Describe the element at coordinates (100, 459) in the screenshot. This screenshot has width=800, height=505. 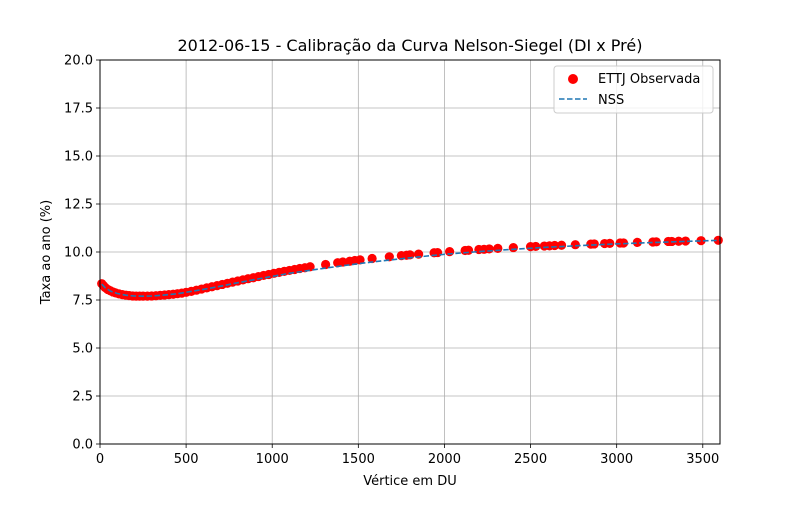
I see `x-tick-label: 0` at that location.